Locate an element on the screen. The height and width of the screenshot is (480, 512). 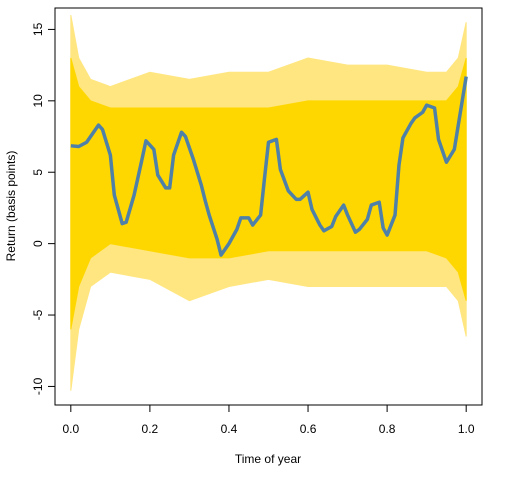
y-tick-label: 5 is located at coordinates (38, 172).